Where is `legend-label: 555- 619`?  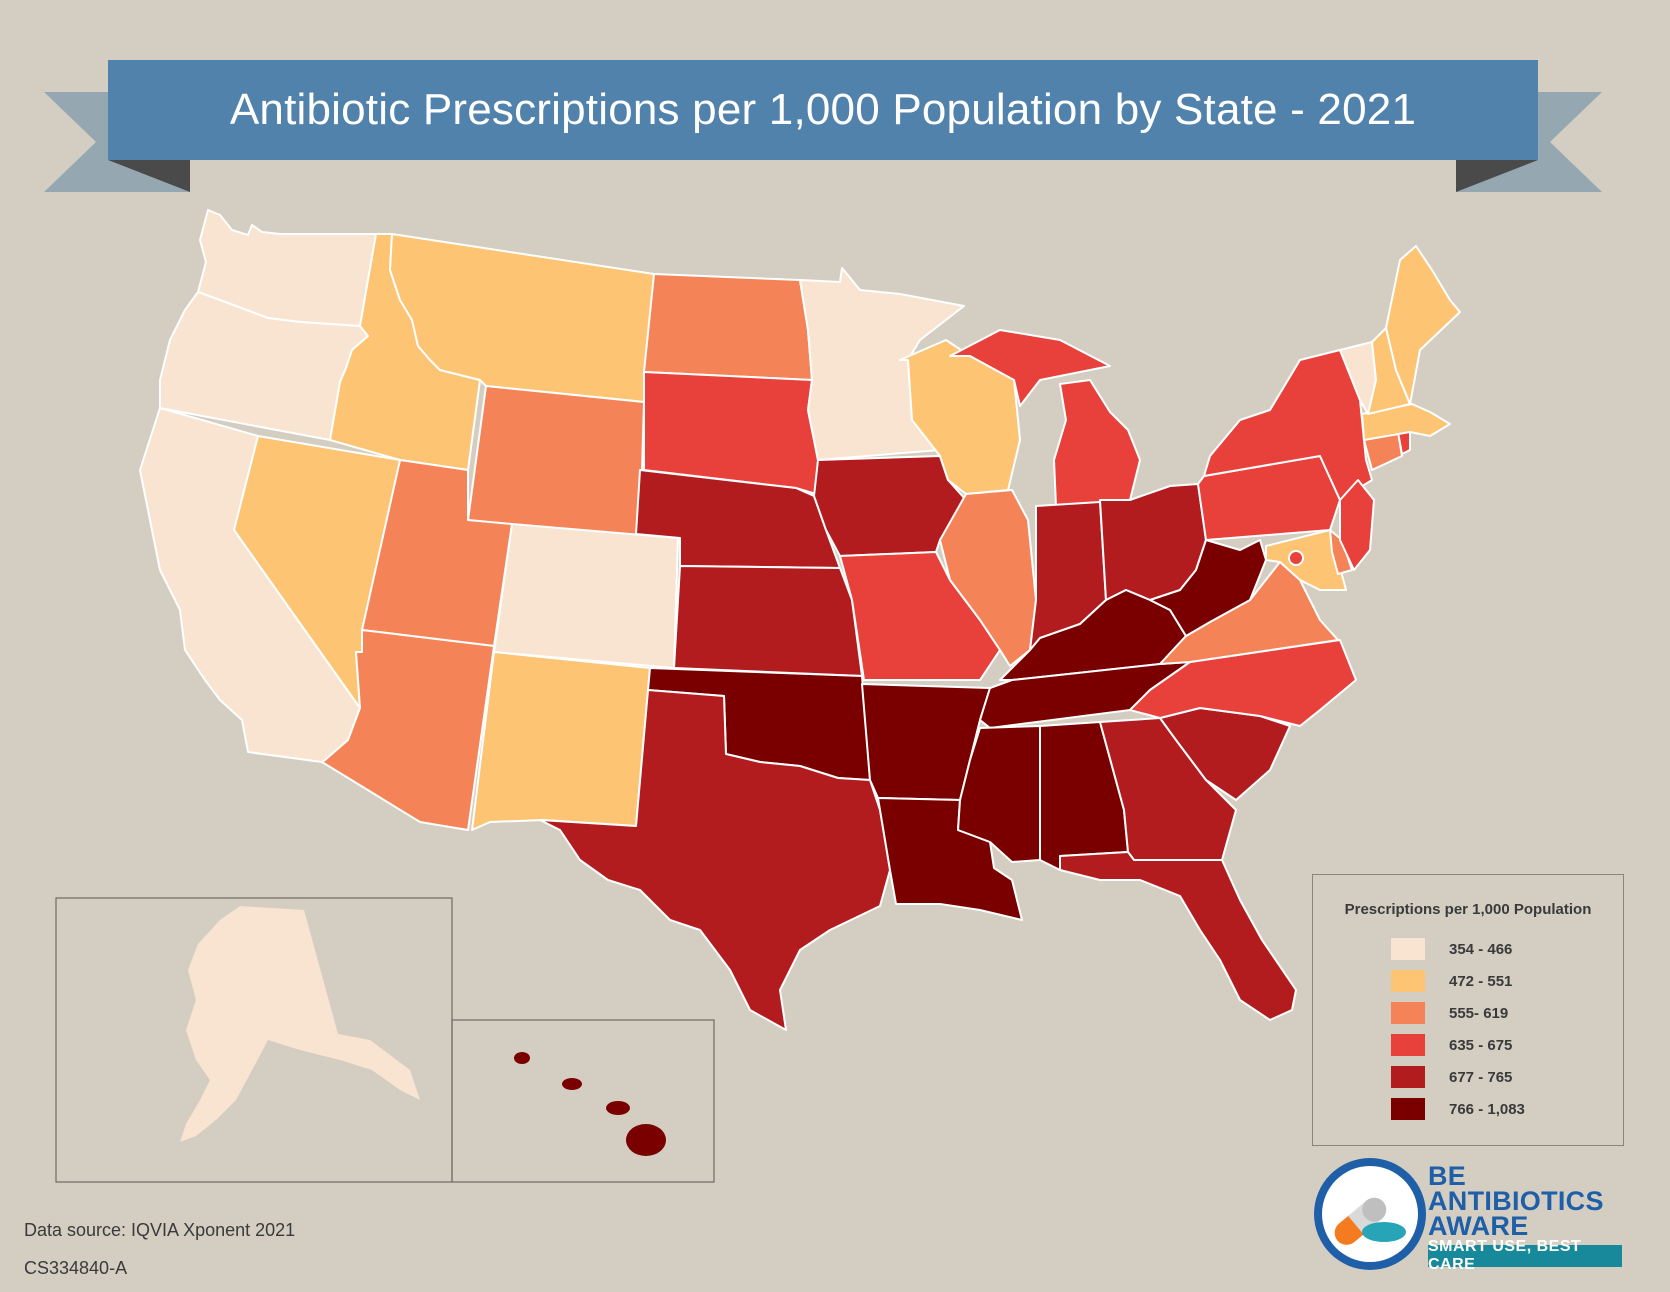 legend-label: 555- 619 is located at coordinates (1479, 1013).